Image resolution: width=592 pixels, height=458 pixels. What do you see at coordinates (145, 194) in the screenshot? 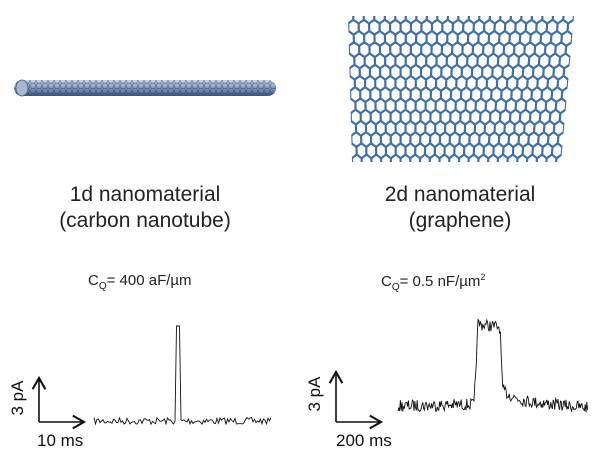
I see `left-caption-line1: 1d nanomaterial` at bounding box center [145, 194].